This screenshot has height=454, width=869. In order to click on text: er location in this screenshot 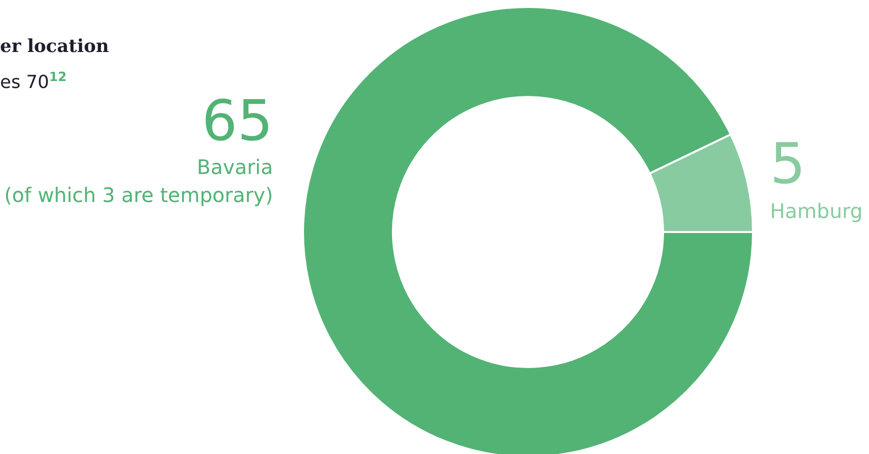, I will do `click(54, 46)`.